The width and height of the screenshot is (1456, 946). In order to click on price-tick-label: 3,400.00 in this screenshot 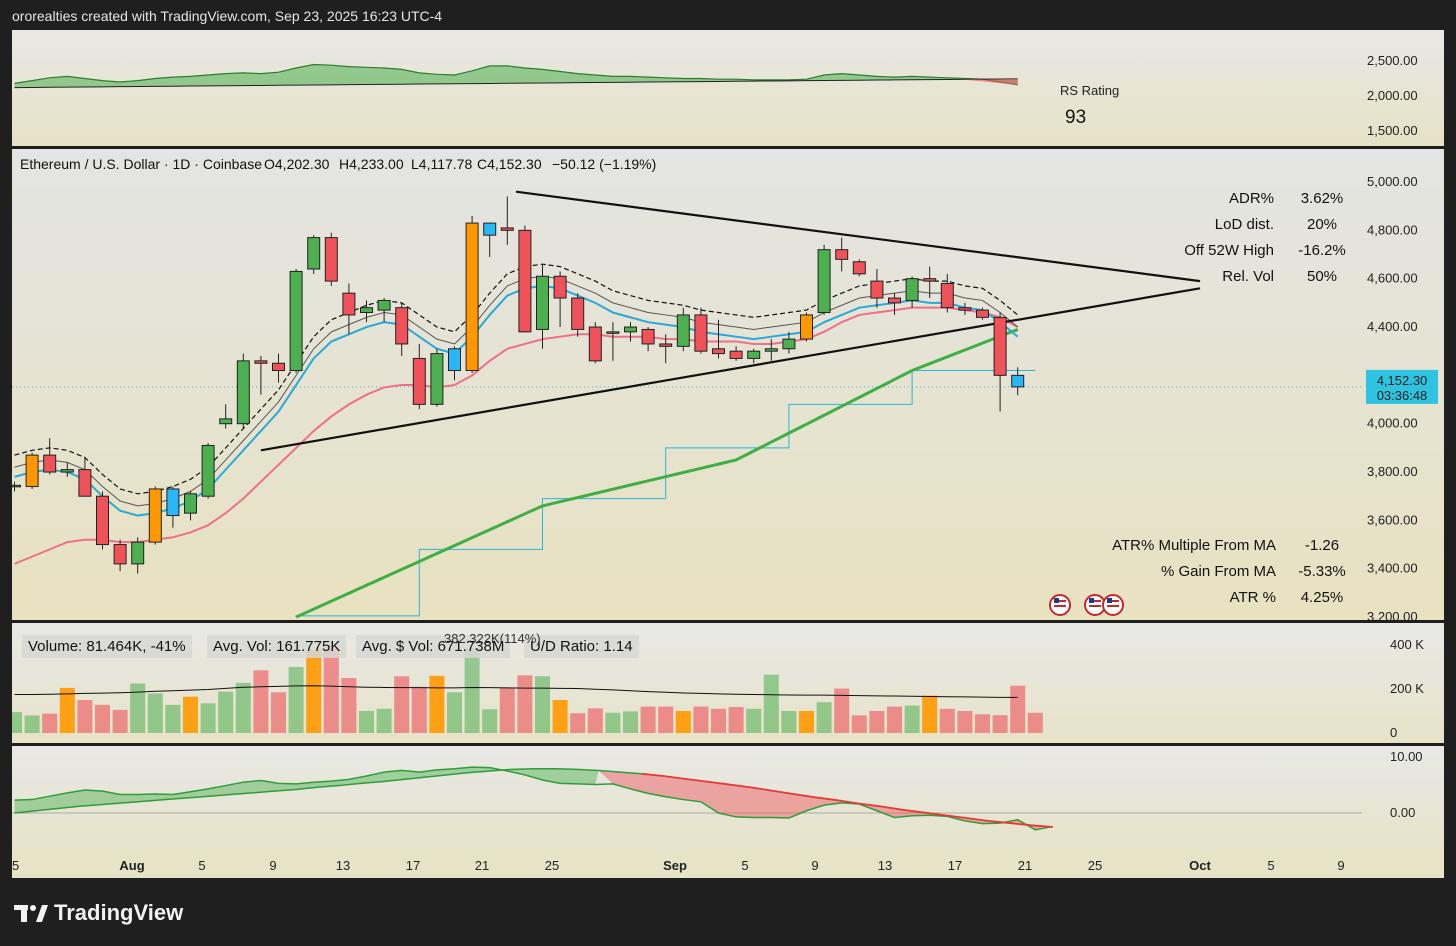, I will do `click(1392, 568)`.